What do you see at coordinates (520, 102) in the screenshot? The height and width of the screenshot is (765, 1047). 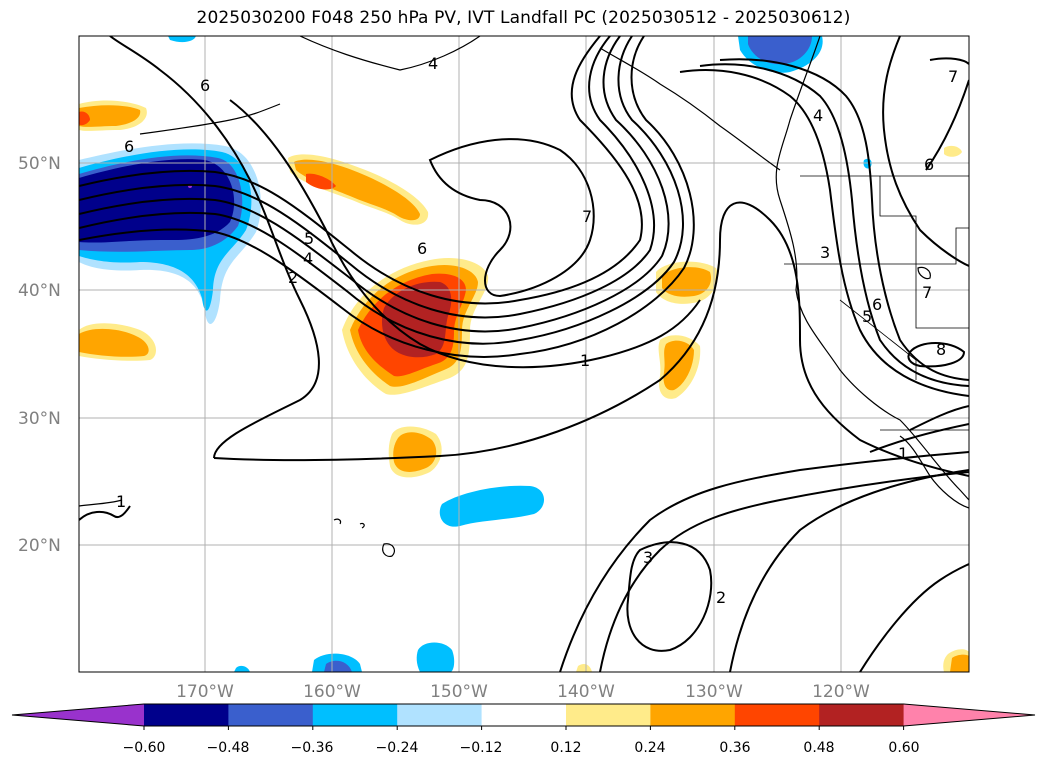 I see `pv-fill-negative-north` at bounding box center [520, 102].